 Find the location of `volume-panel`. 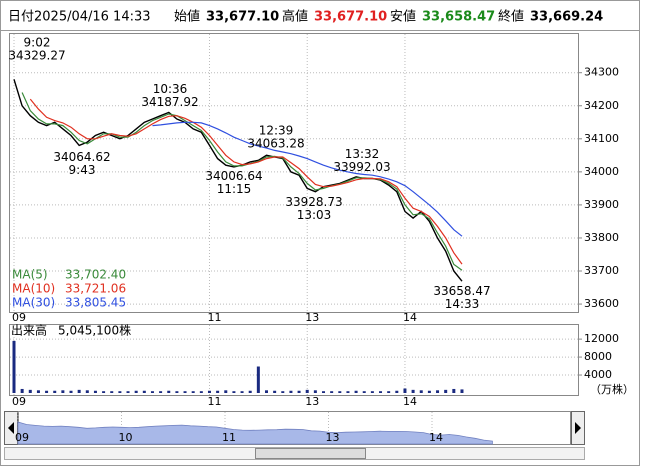

volume-panel is located at coordinates (294, 360).